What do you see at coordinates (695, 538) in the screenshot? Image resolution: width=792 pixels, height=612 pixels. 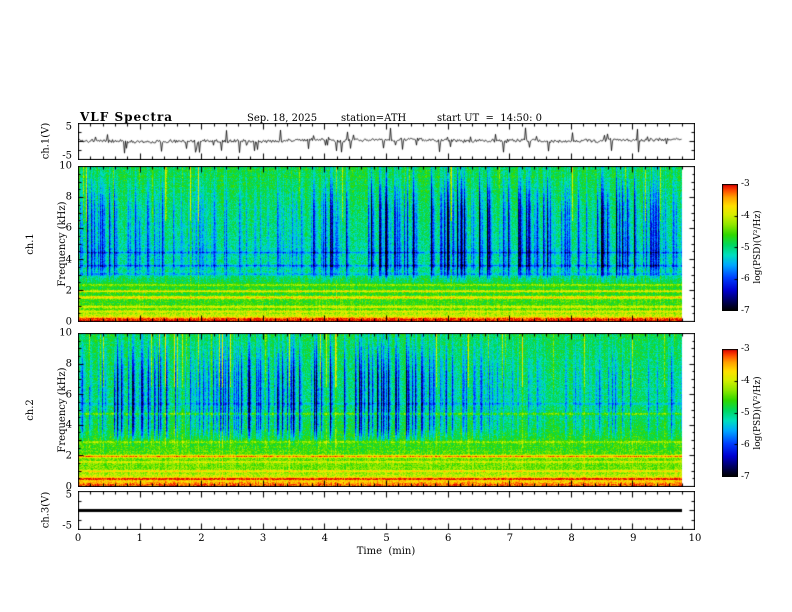 I see `time-tick-label: 10` at bounding box center [695, 538].